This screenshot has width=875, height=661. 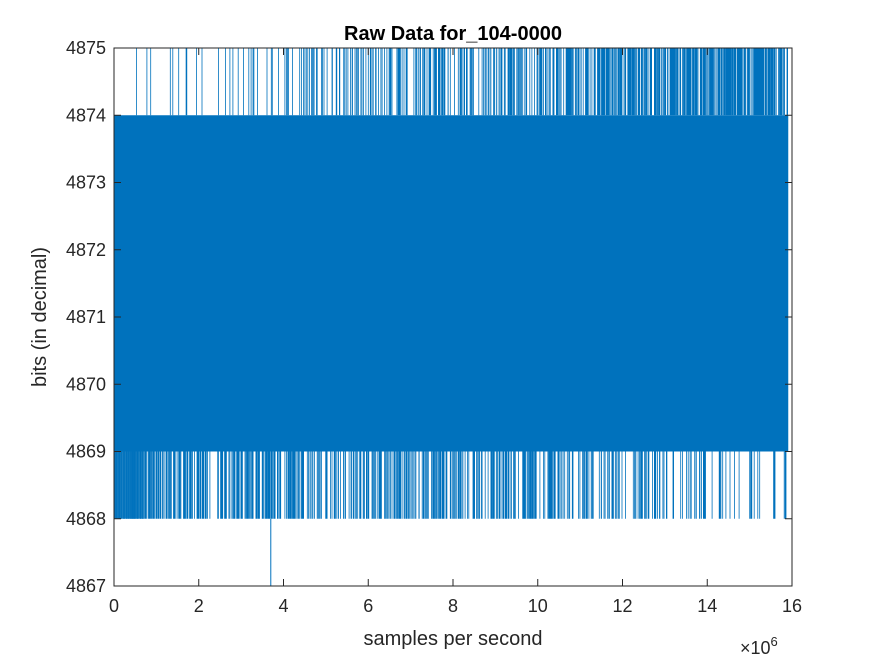 I want to click on chart-title: Raw Data for_104-0000, so click(x=453, y=34).